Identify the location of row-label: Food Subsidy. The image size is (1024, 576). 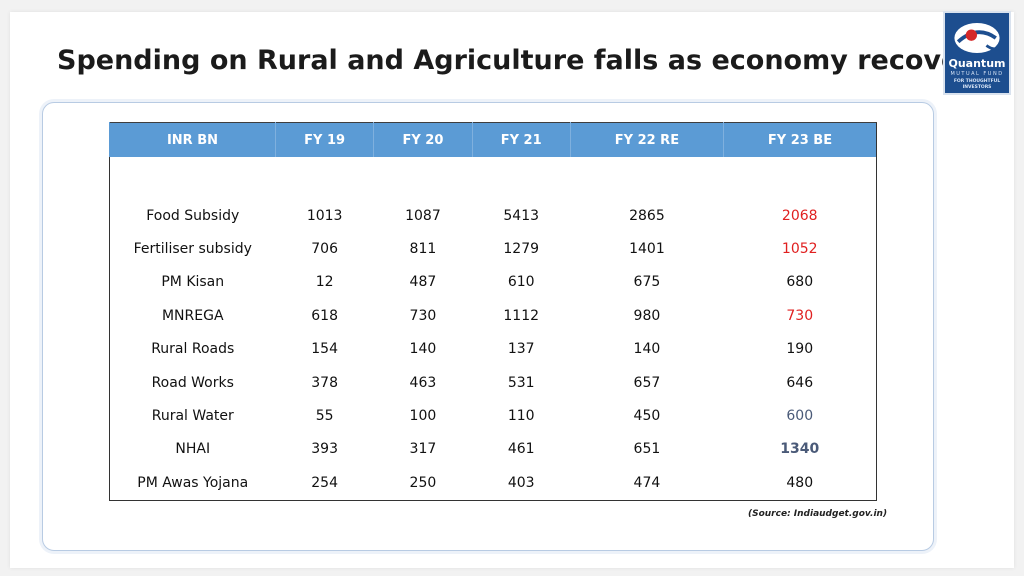
(193, 215).